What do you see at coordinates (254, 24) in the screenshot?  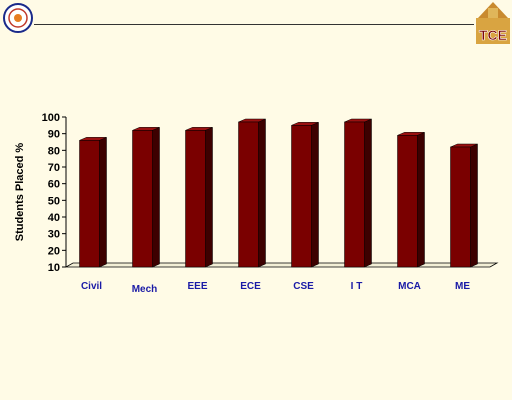 I see `header-divider` at bounding box center [254, 24].